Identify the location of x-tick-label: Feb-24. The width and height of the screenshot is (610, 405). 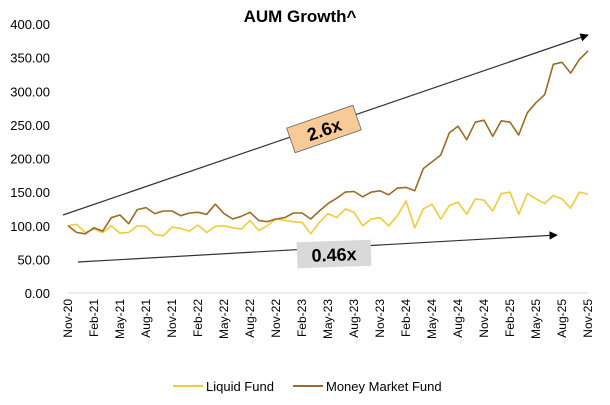
(406, 318).